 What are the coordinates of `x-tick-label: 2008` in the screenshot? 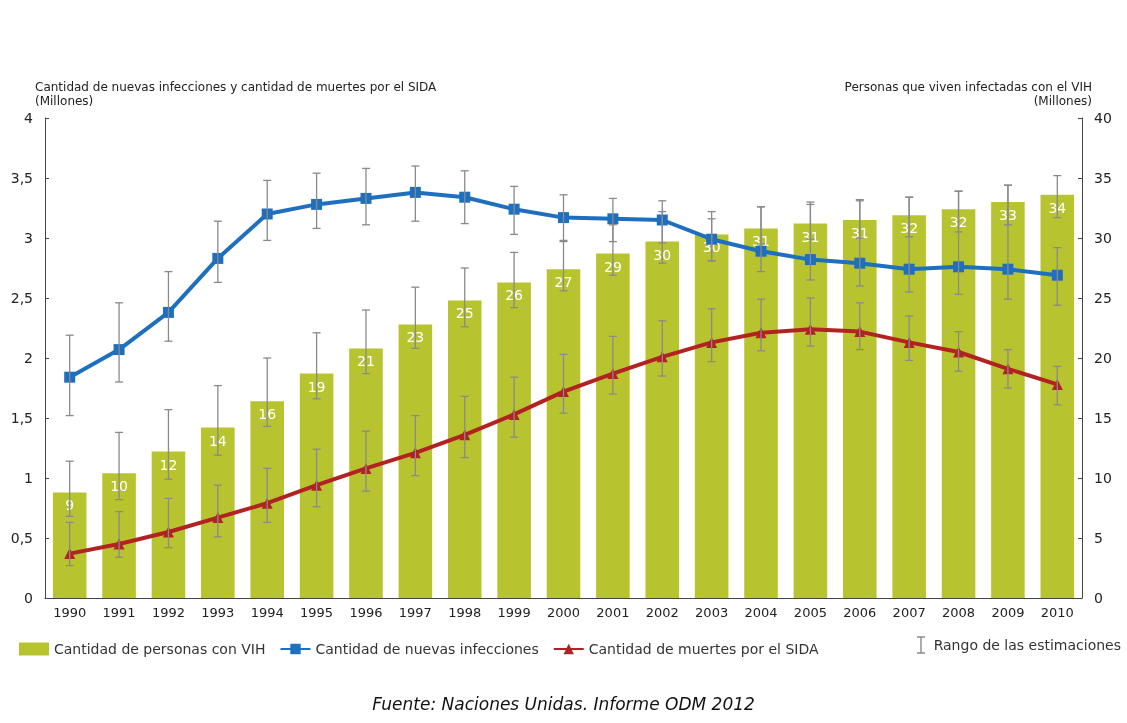 It's located at (959, 612).